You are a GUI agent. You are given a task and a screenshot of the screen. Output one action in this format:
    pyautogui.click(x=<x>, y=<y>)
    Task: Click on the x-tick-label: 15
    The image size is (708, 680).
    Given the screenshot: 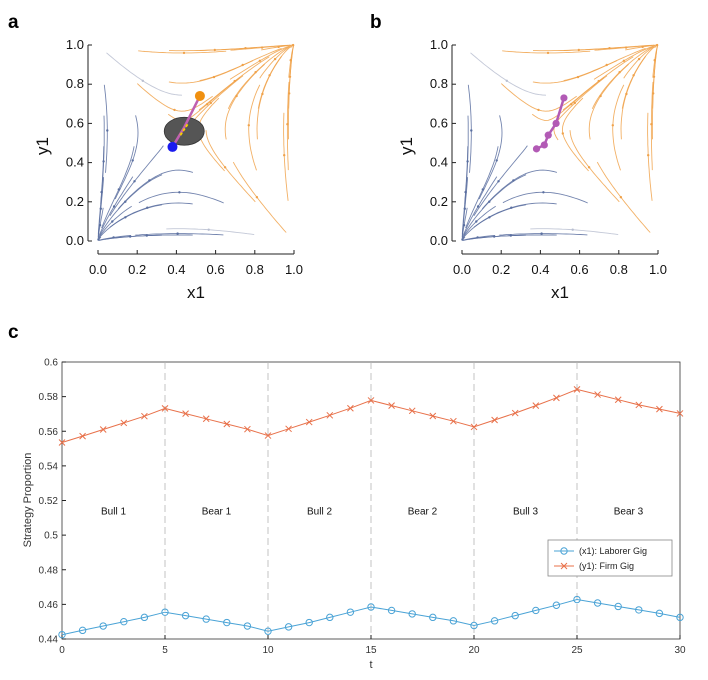 What is the action you would take?
    pyautogui.click(x=371, y=650)
    